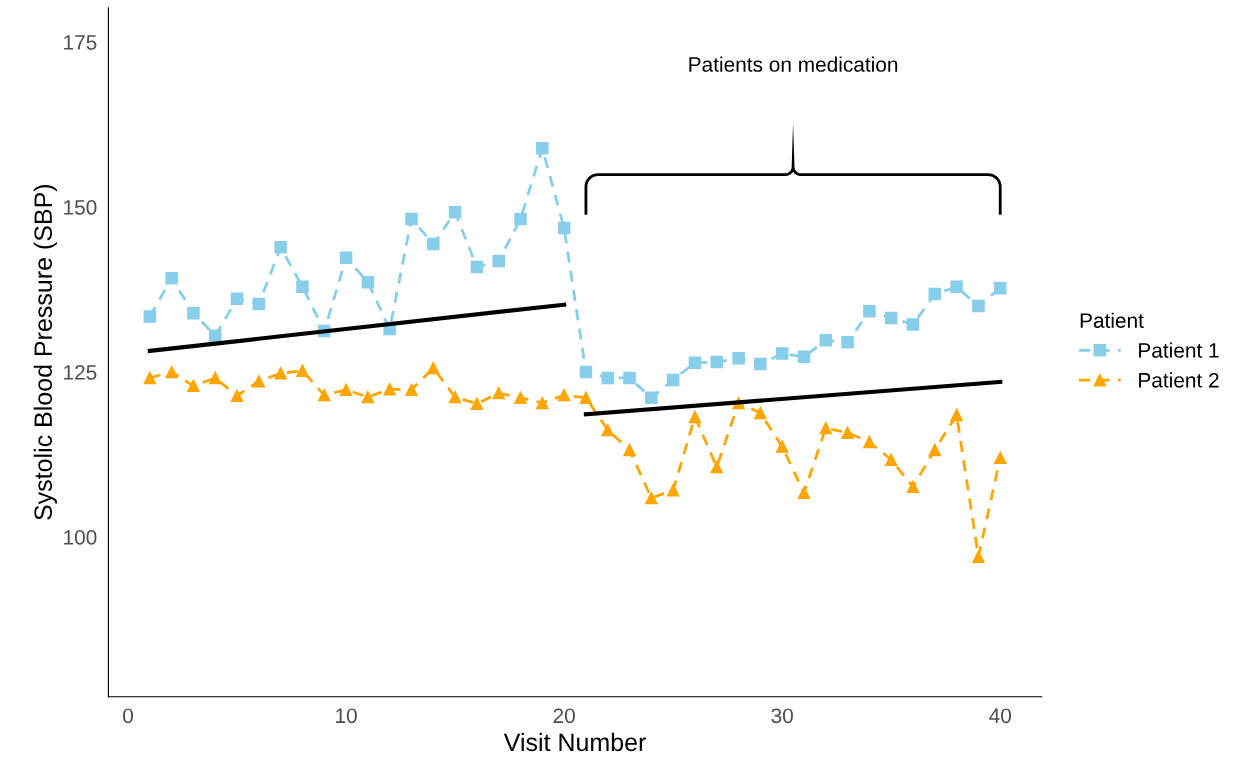 The width and height of the screenshot is (1246, 769). What do you see at coordinates (1112, 320) in the screenshot?
I see `legend-title: Patient` at bounding box center [1112, 320].